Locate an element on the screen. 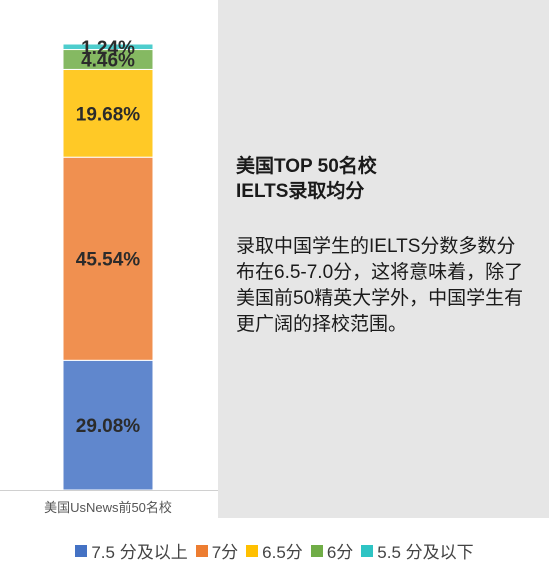  legend-label-4: 5.5 分及以下 is located at coordinates (425, 552).